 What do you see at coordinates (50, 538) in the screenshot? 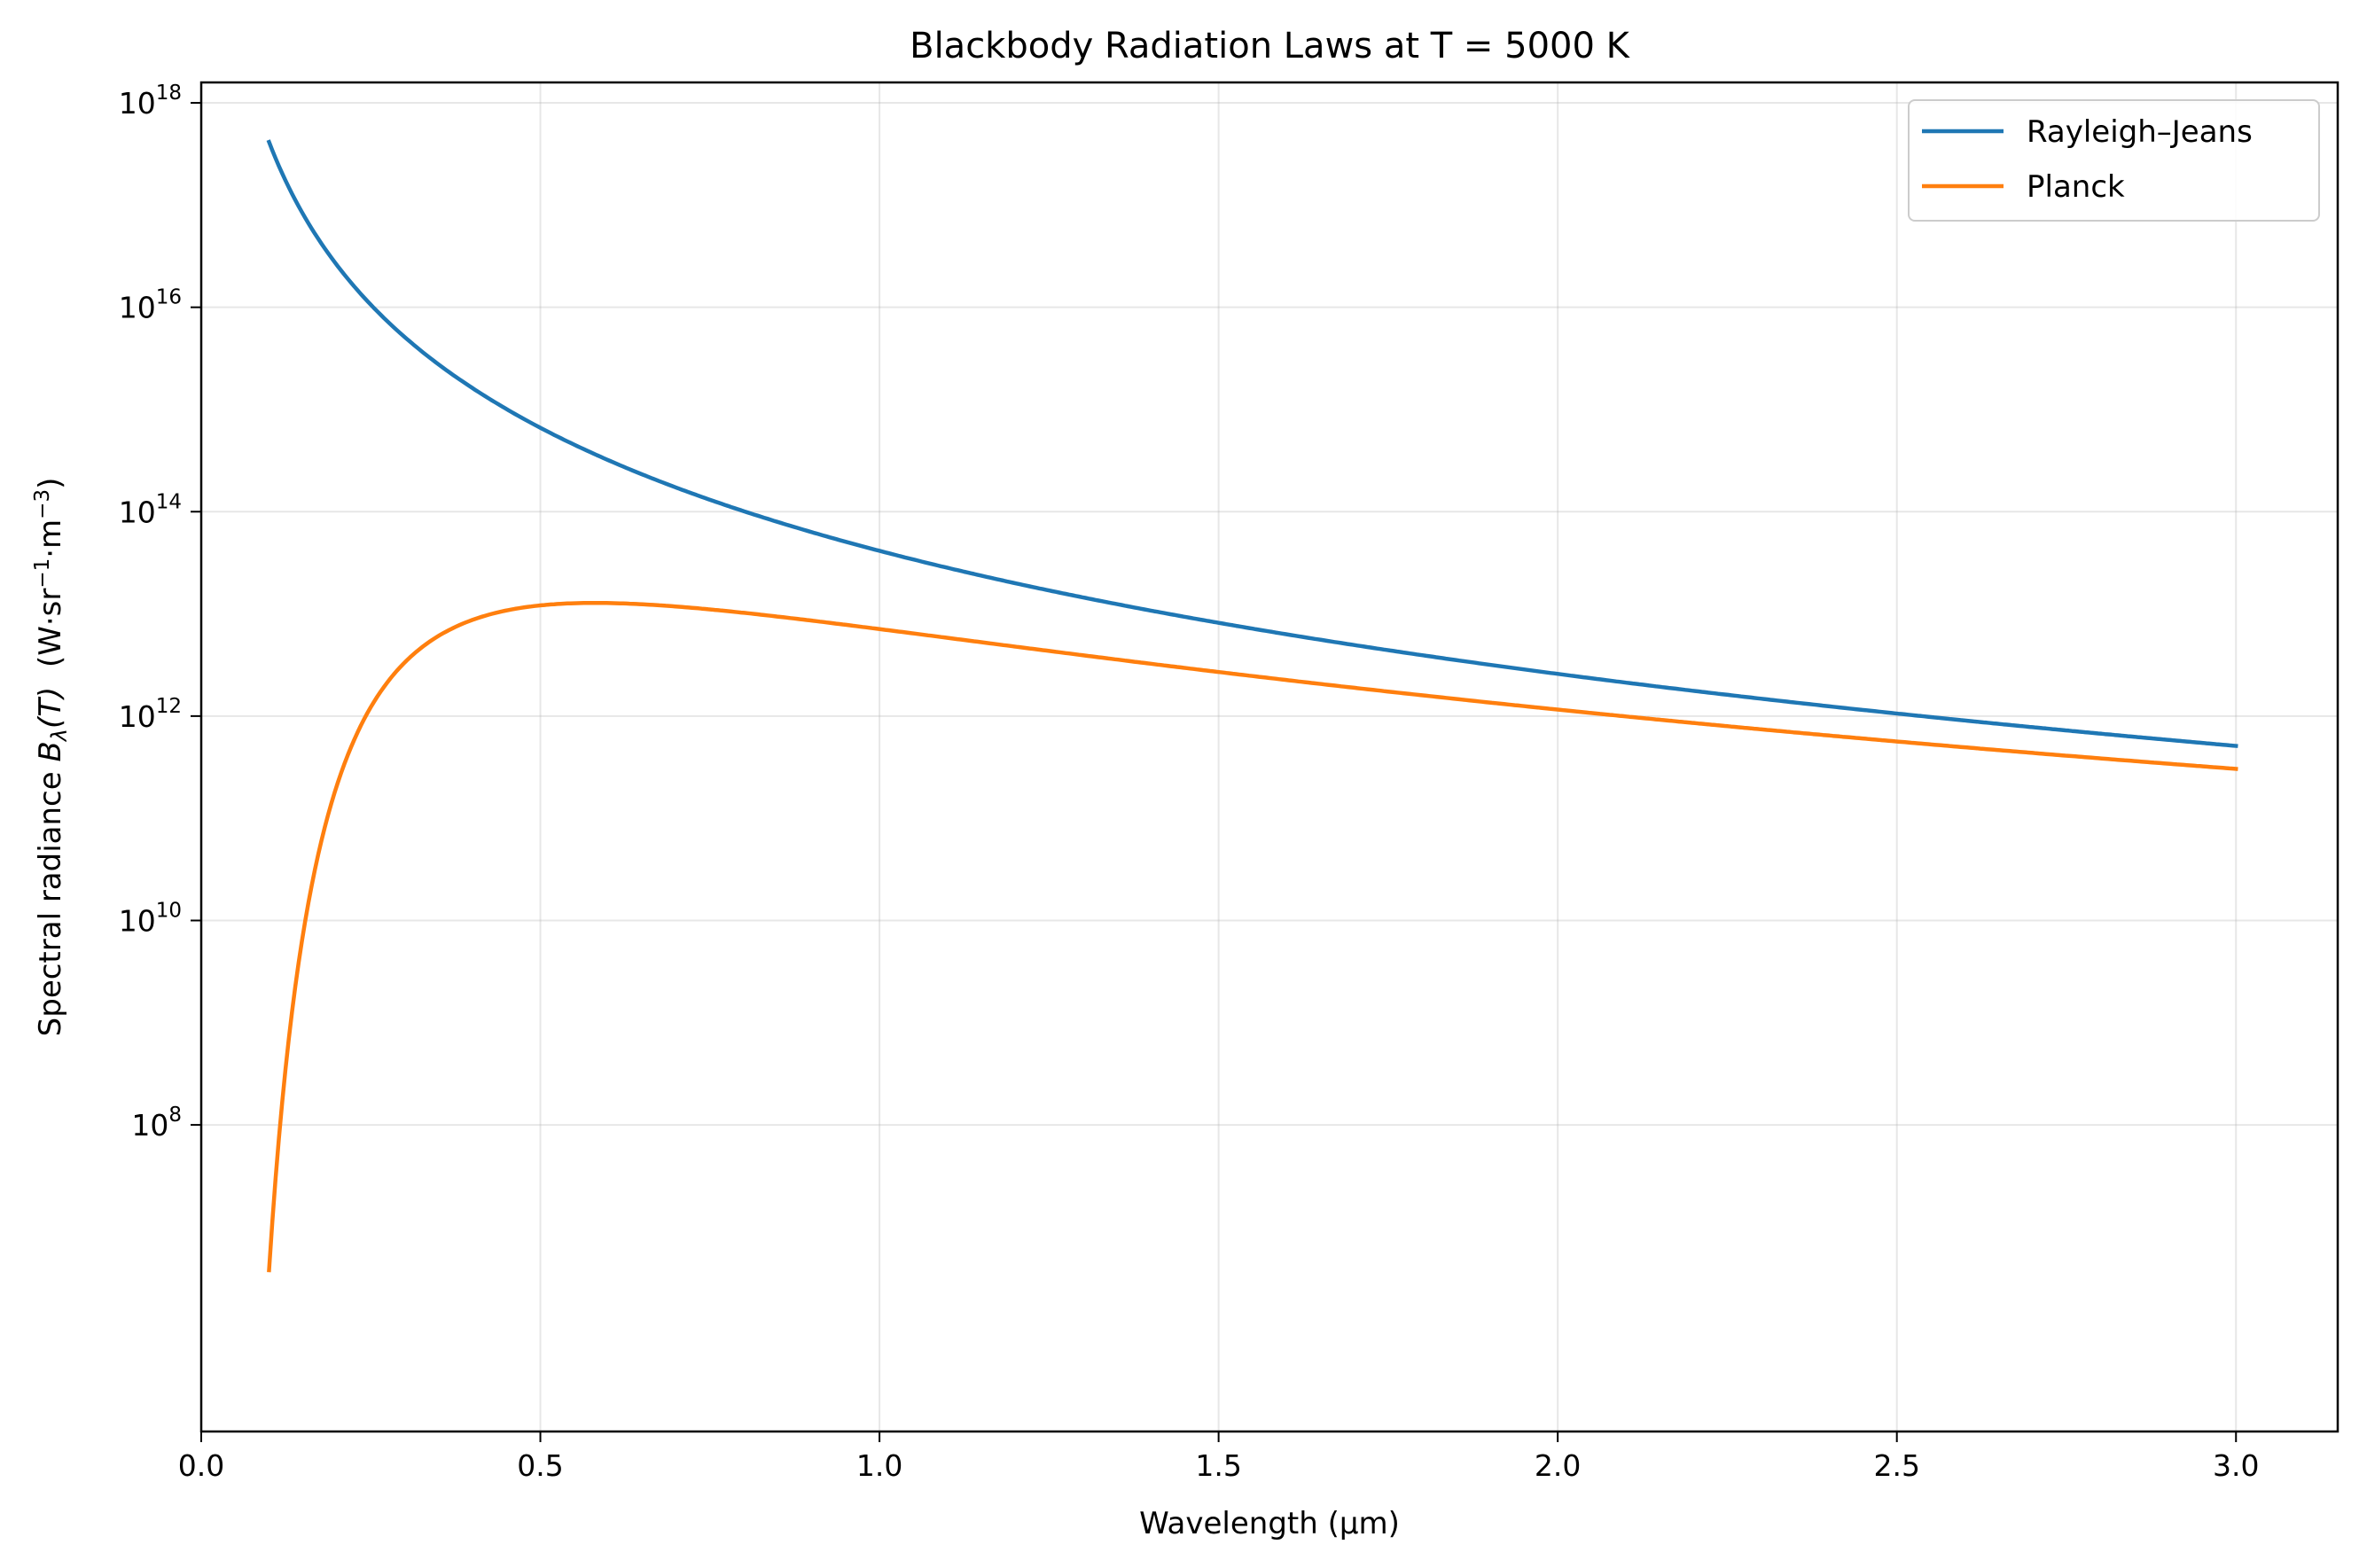
I see `y-axis-title-units-mid: ·m` at bounding box center [50, 538].